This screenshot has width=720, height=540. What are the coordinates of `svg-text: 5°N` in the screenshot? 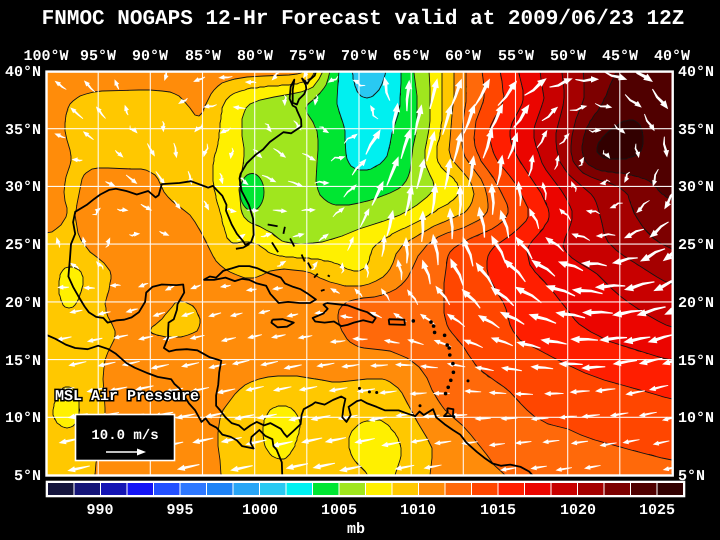 It's located at (27, 476).